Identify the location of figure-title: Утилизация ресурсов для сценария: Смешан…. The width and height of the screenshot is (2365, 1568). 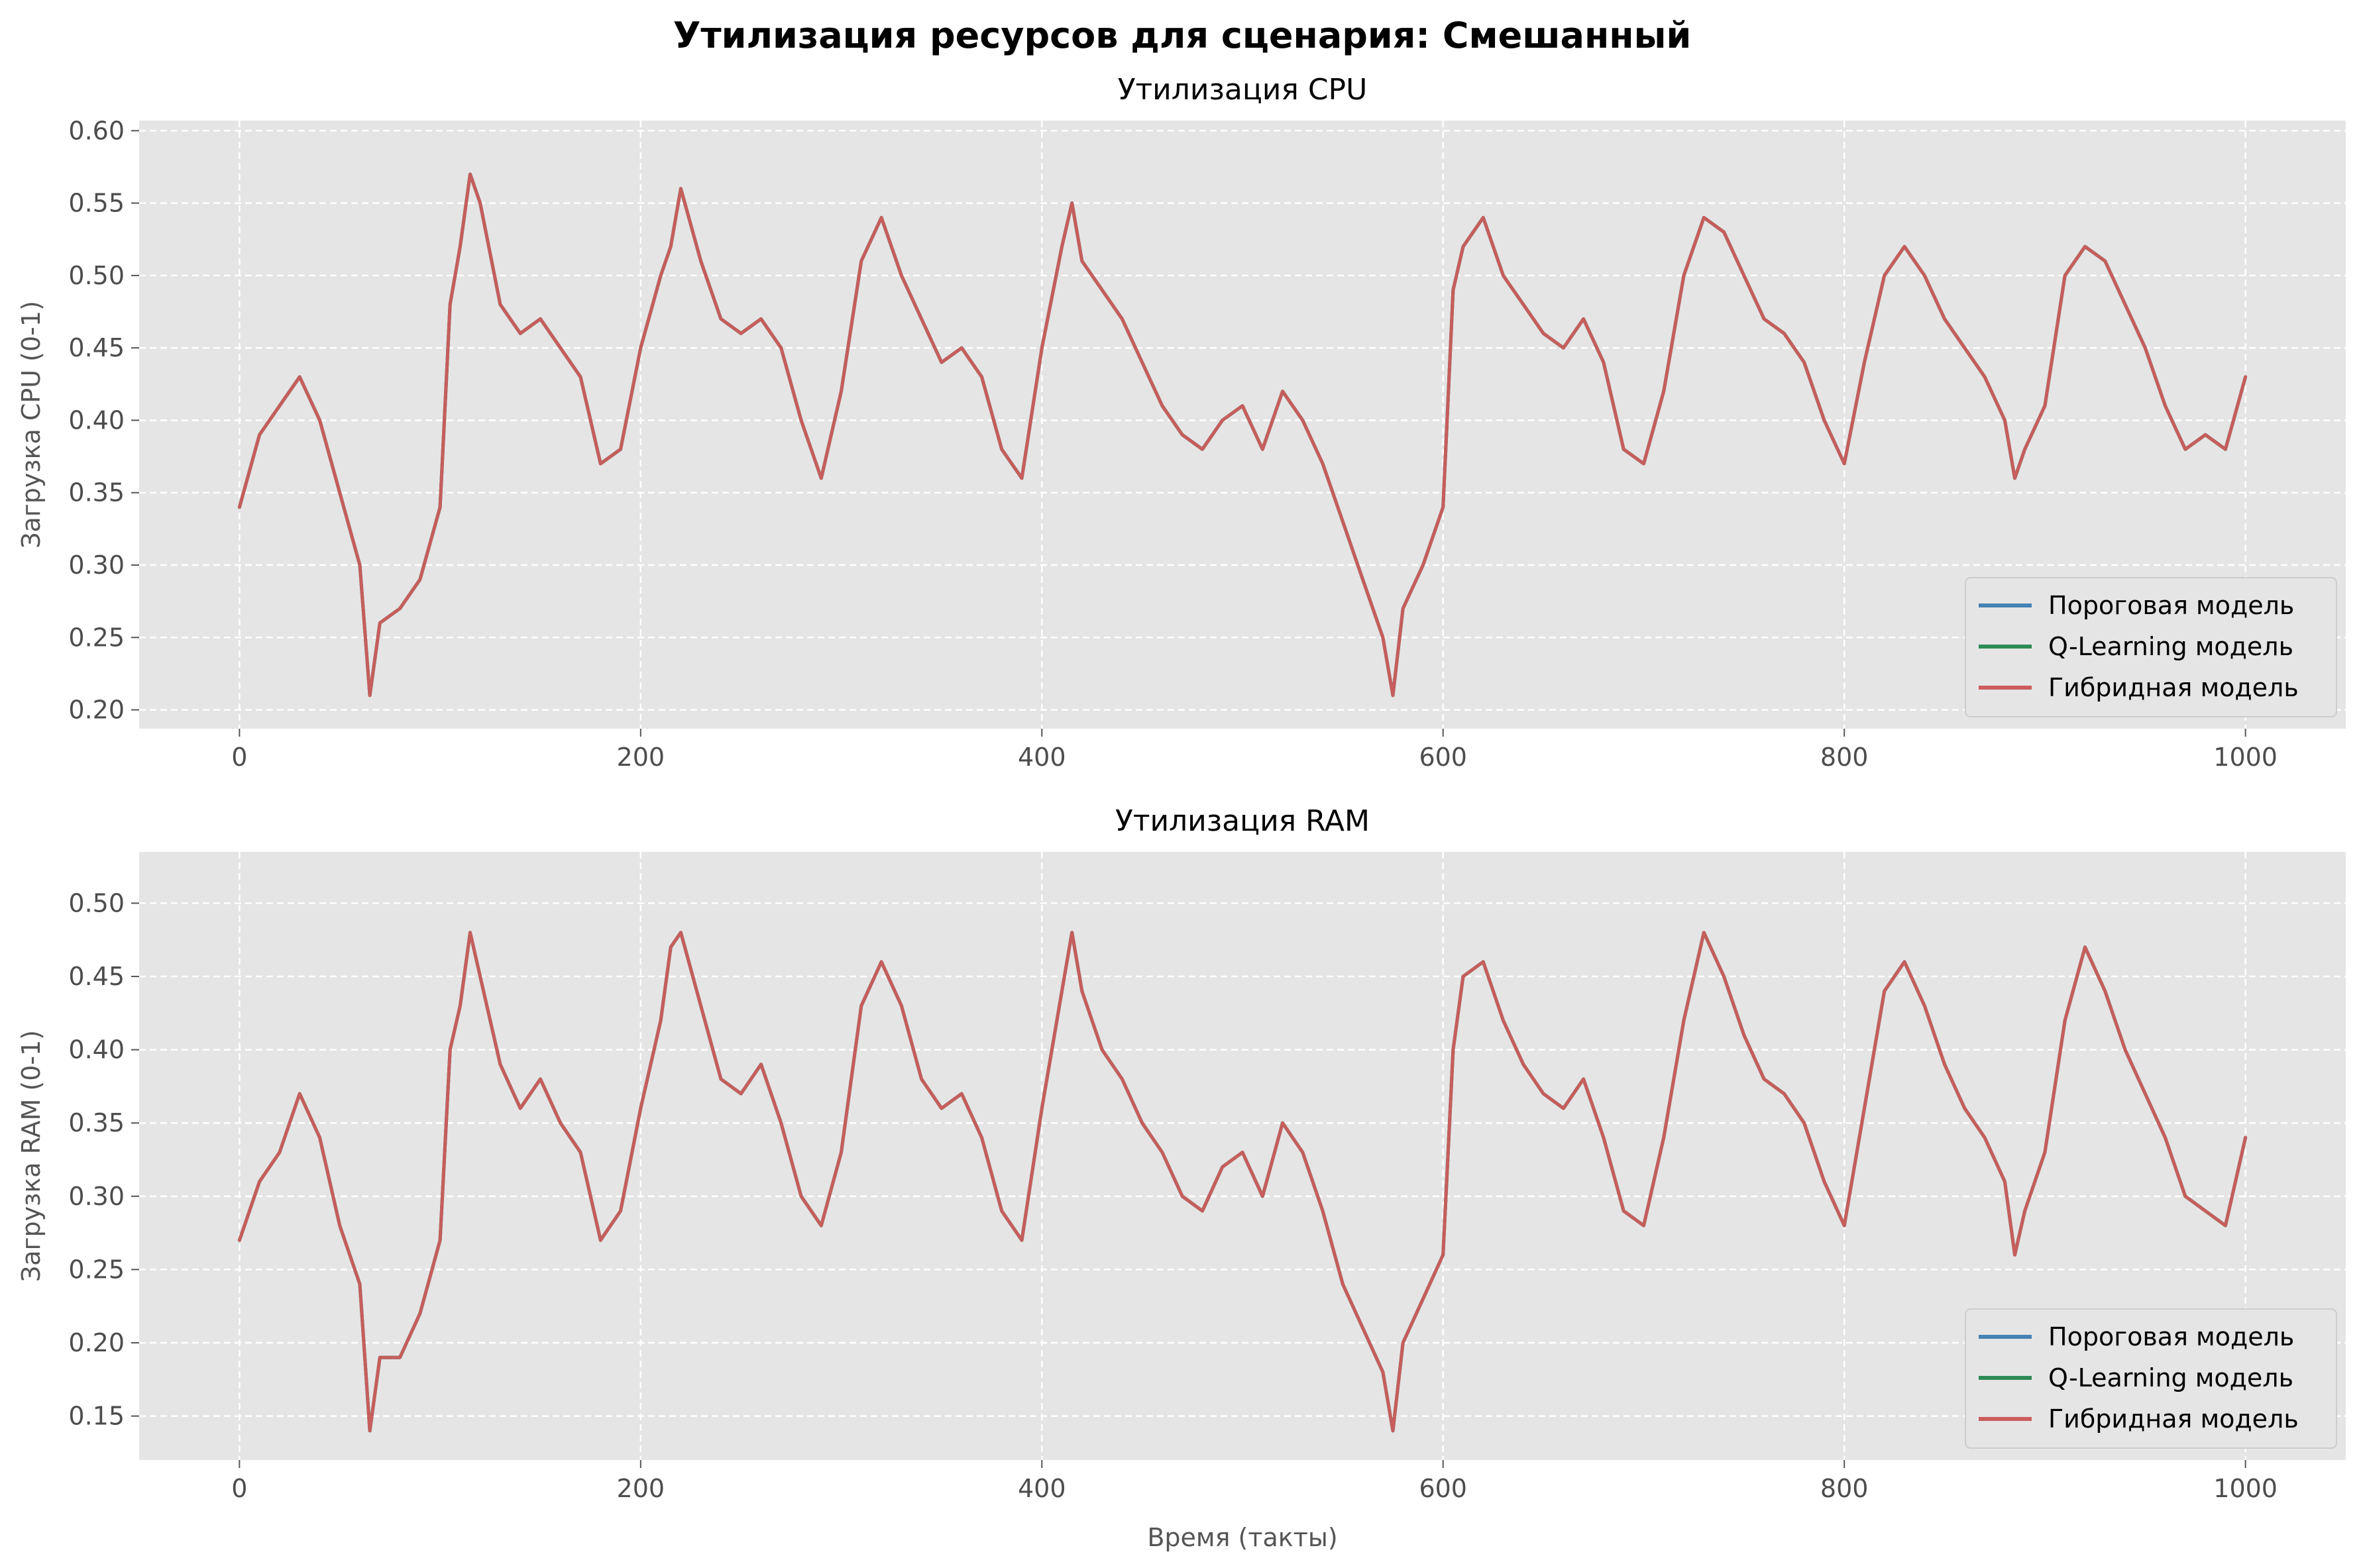
(1182, 35).